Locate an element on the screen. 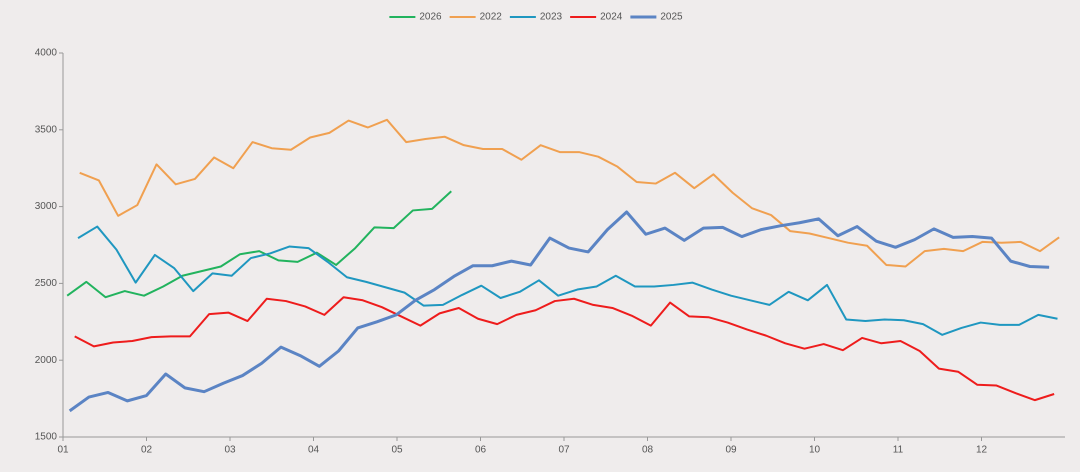 This screenshot has height=472, width=1080. legend-item: 2026 is located at coordinates (415, 17).